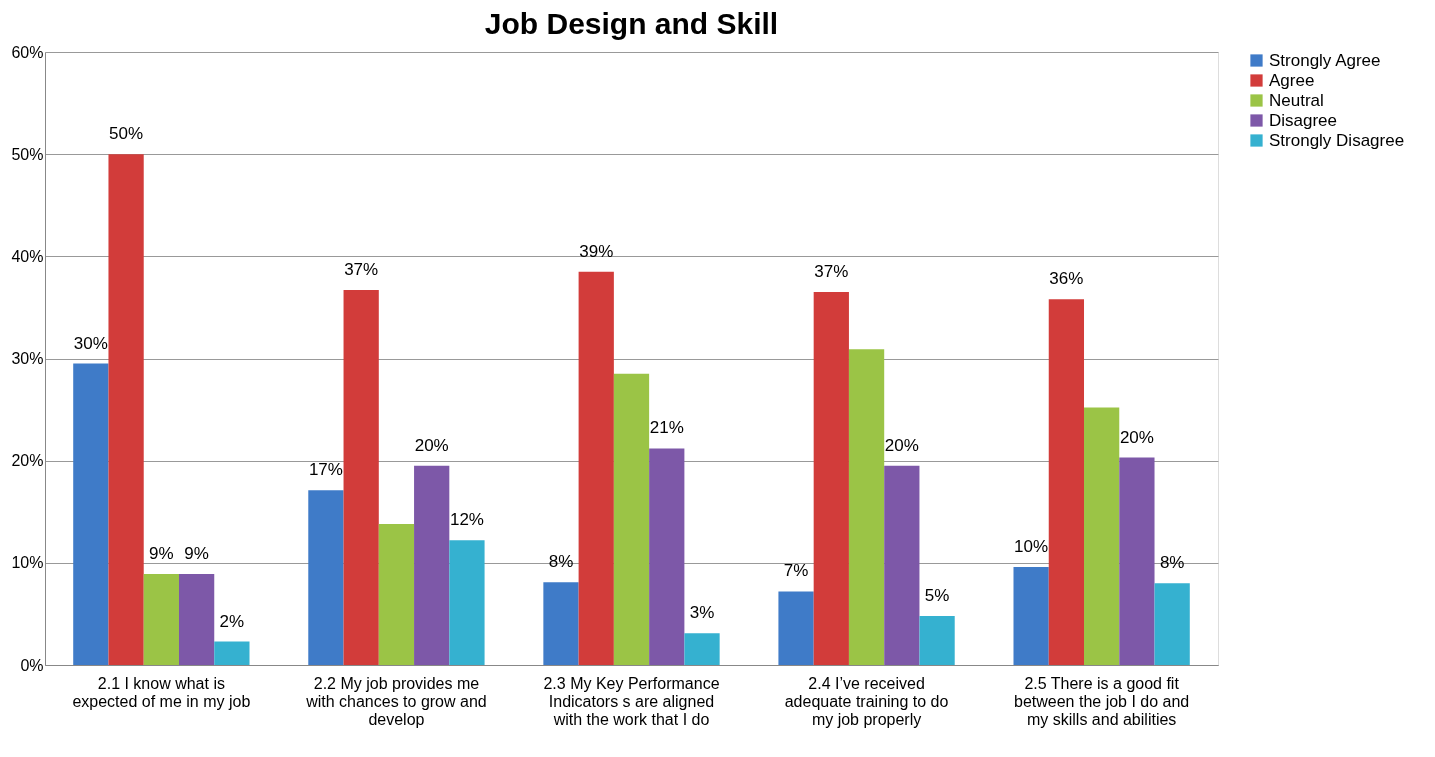 The width and height of the screenshot is (1435, 757). I want to click on legend-label: Neutral, so click(1296, 100).